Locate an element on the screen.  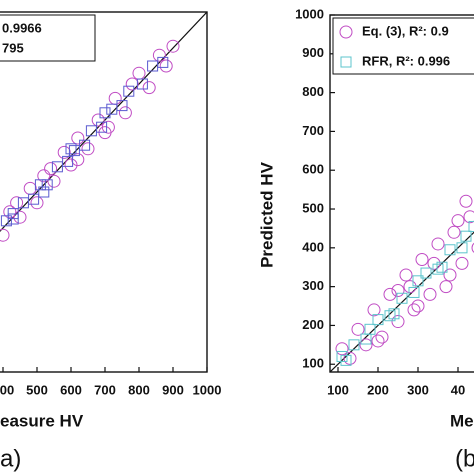
legend-marker is located at coordinates (346, 32).